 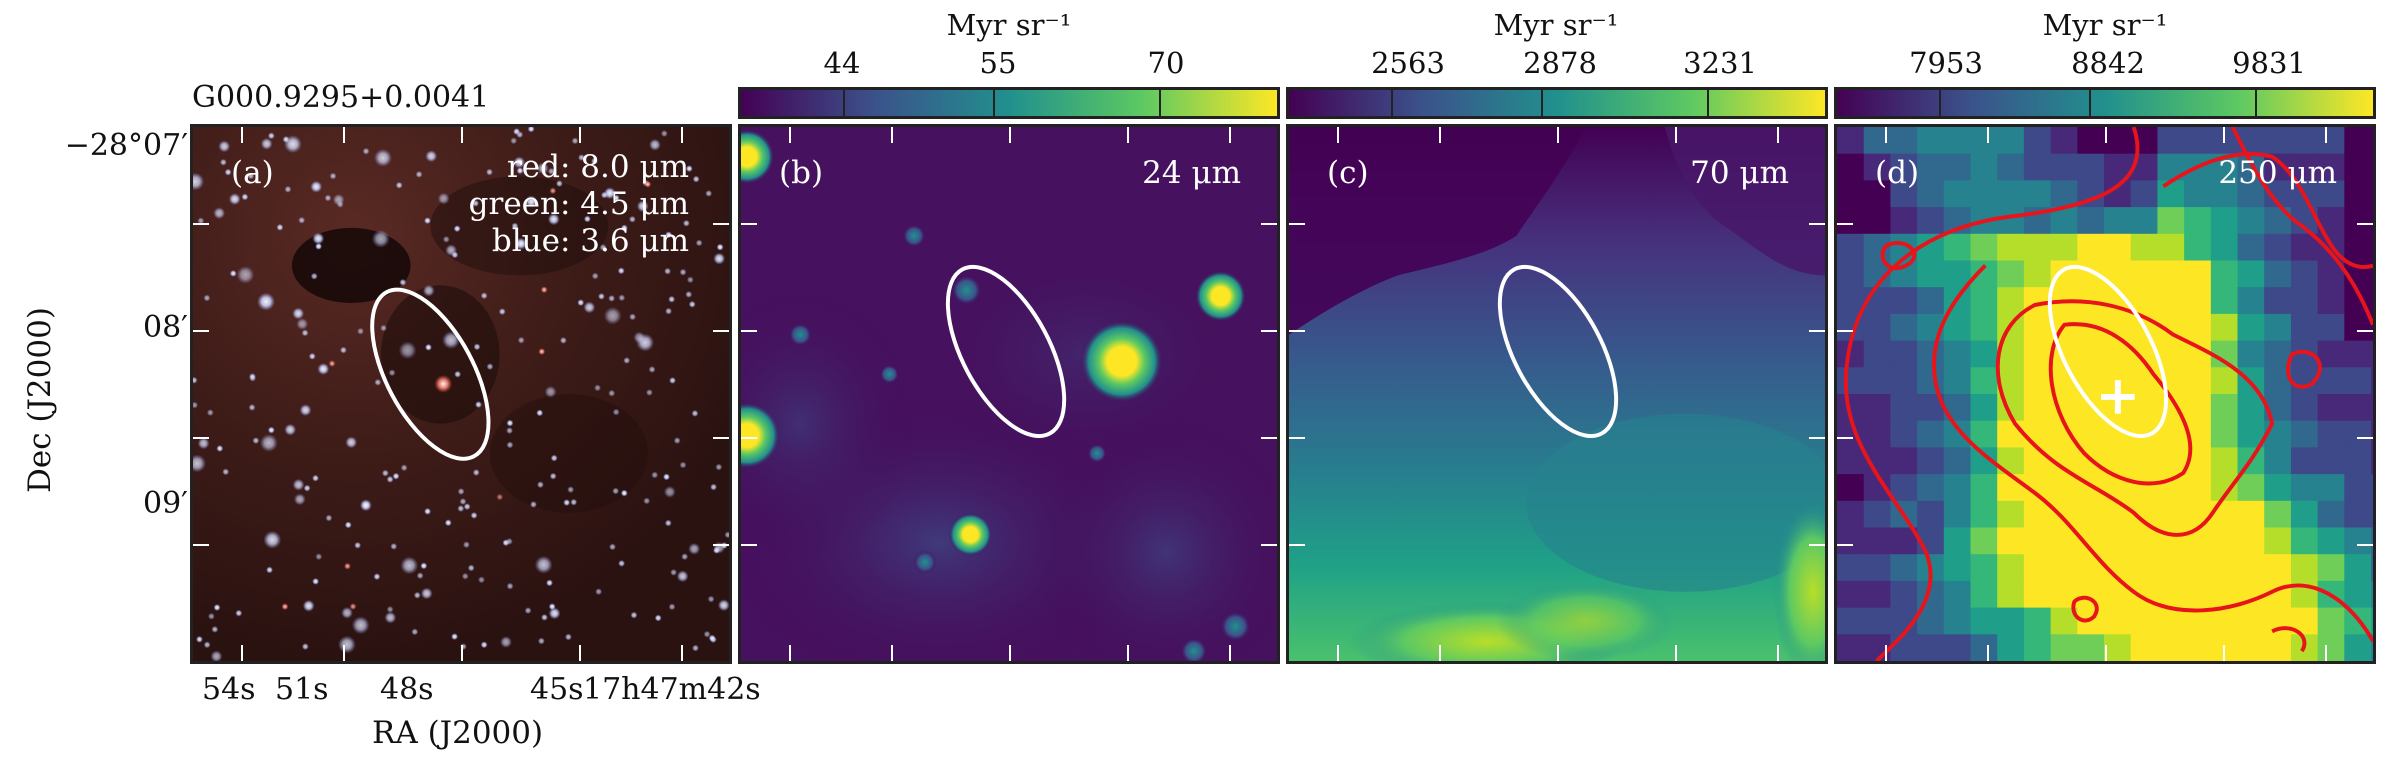 I want to click on dec-tick-label: 08′, so click(x=165, y=327).